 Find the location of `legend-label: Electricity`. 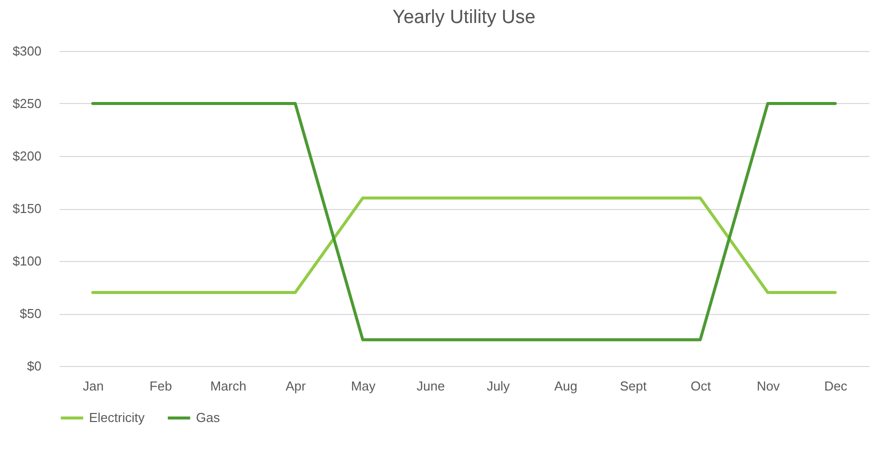

legend-label: Electricity is located at coordinates (117, 417).